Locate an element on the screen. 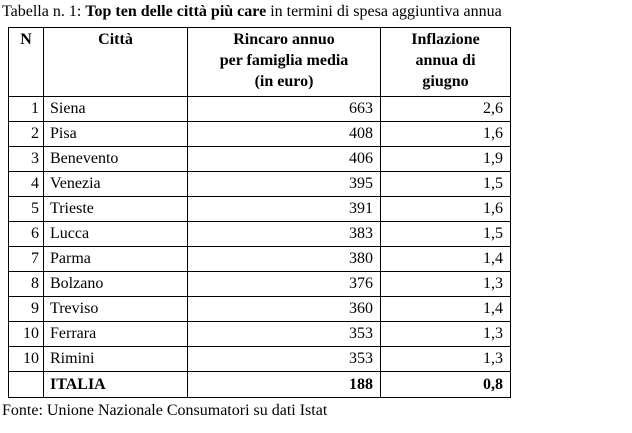 Image resolution: width=632 pixels, height=433 pixels. city-cell: Venezia is located at coordinates (115, 184).